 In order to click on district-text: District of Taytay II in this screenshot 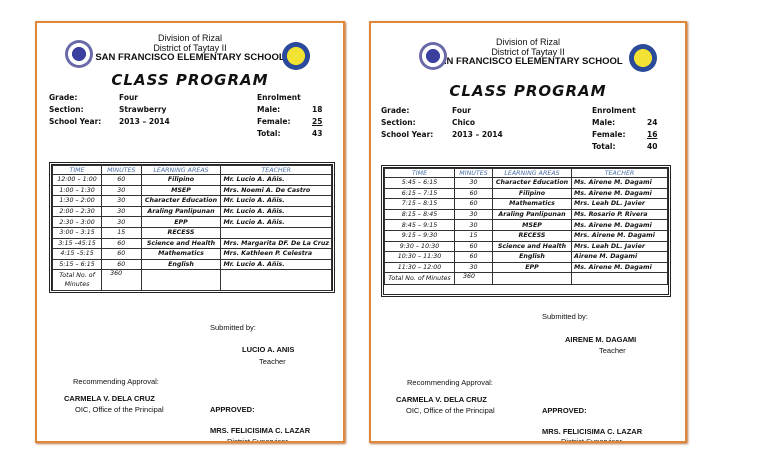, I will do `click(528, 52)`.